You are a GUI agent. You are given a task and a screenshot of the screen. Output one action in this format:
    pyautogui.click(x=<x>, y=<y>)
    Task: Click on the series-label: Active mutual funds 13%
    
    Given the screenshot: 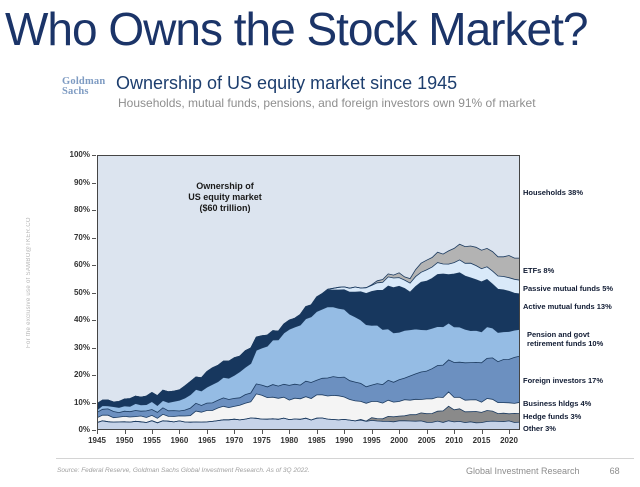 What is the action you would take?
    pyautogui.click(x=567, y=306)
    